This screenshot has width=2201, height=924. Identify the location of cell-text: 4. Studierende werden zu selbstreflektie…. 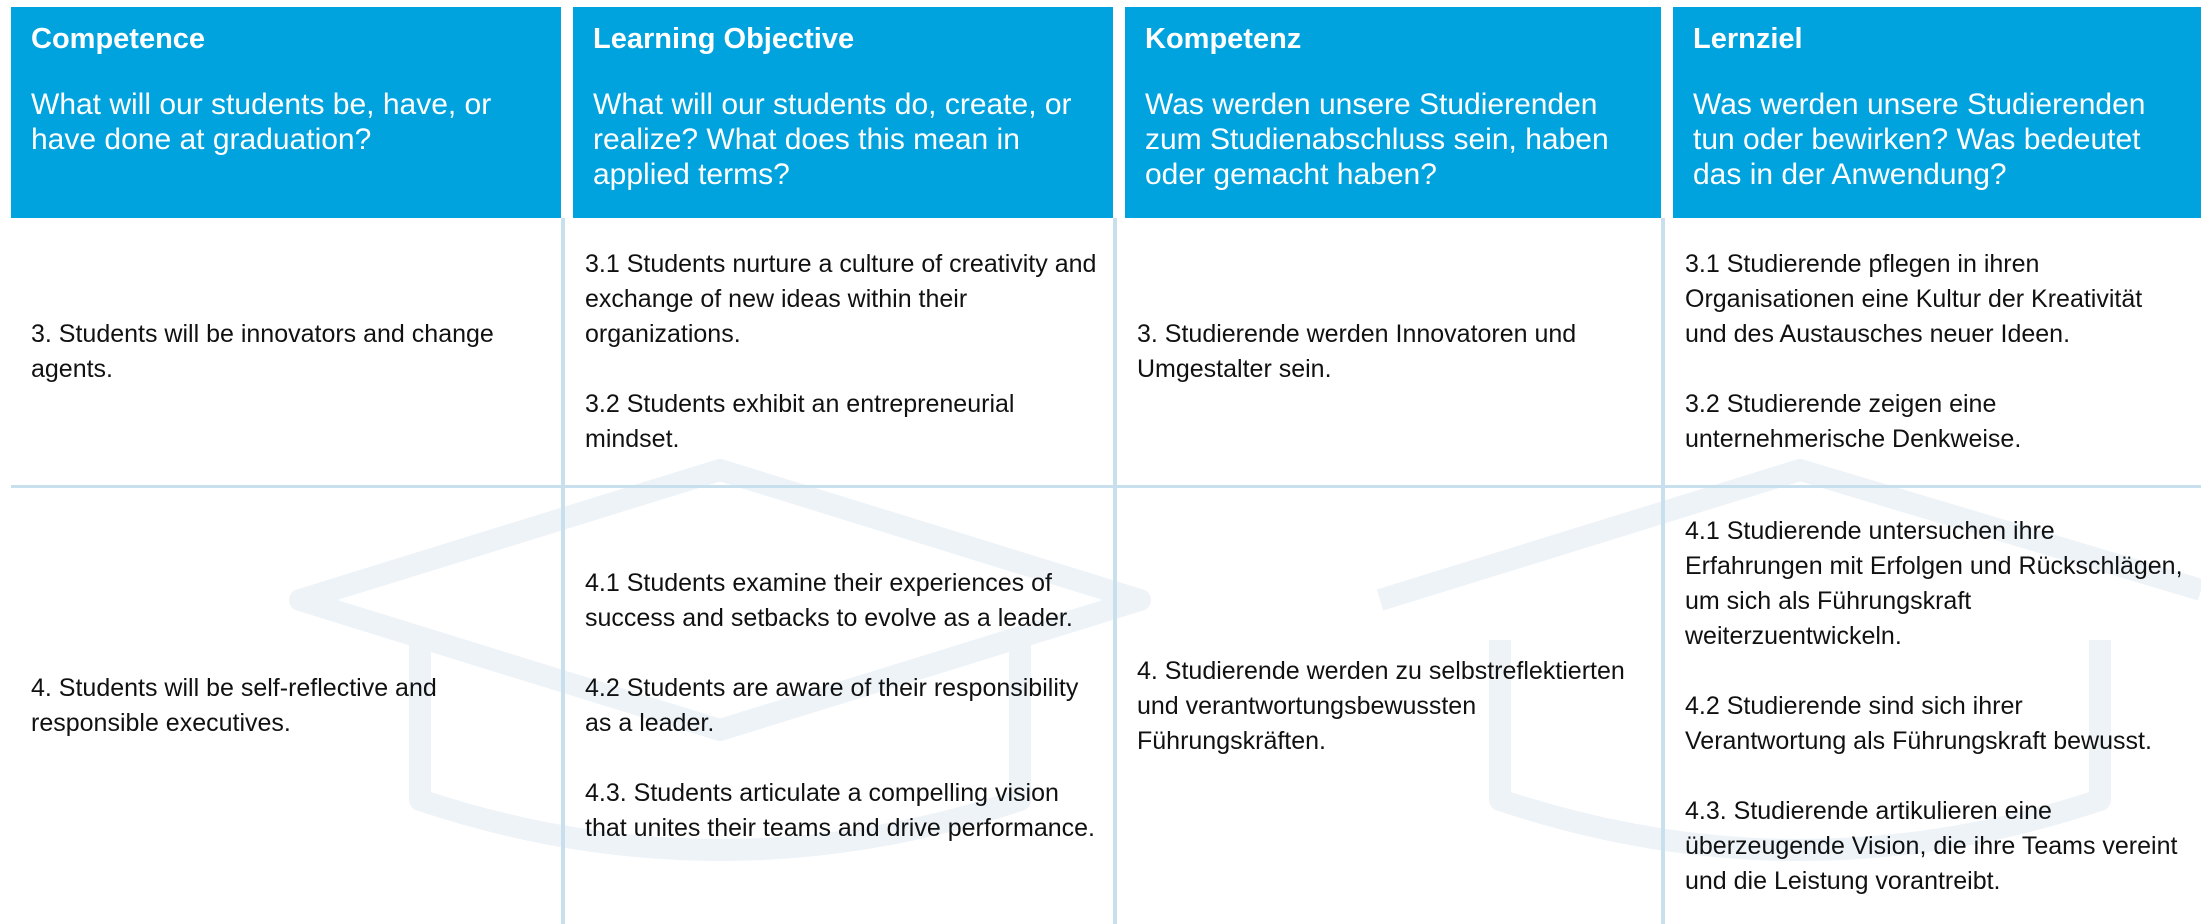
(1381, 705).